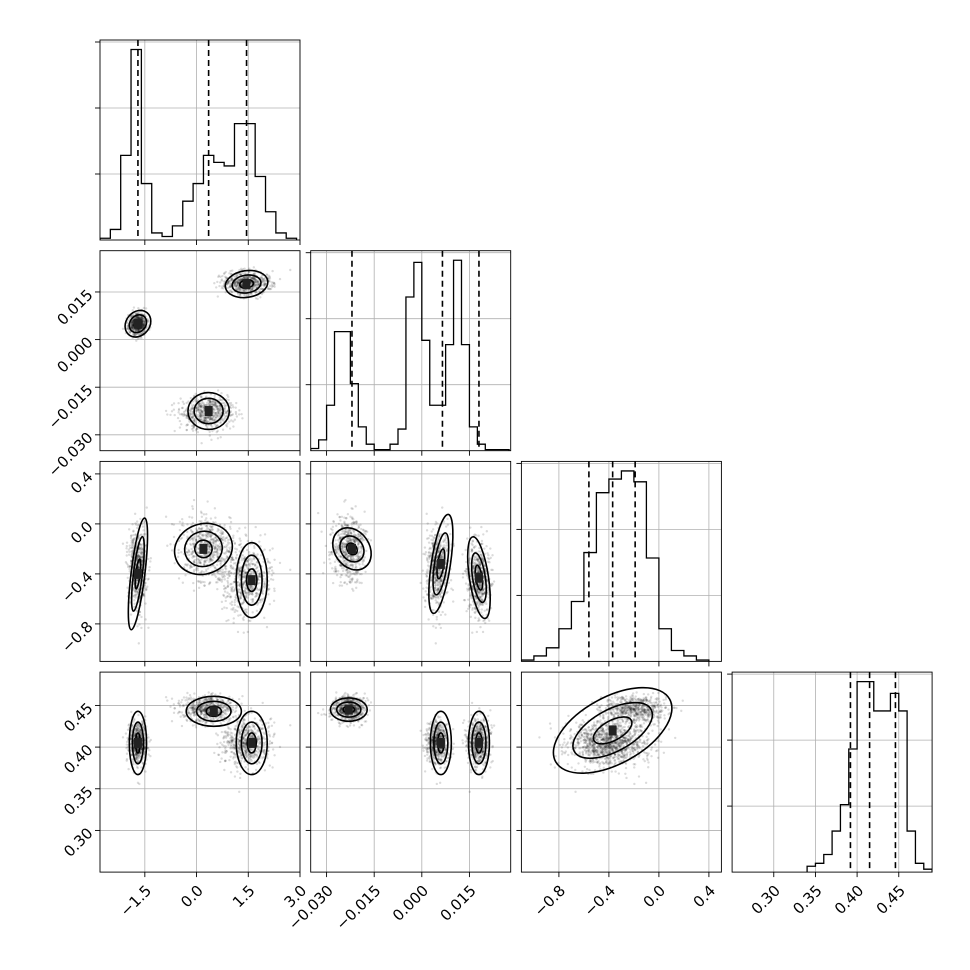 The height and width of the screenshot is (970, 970). I want to click on y-tick-label: 0.0, so click(82, 533).